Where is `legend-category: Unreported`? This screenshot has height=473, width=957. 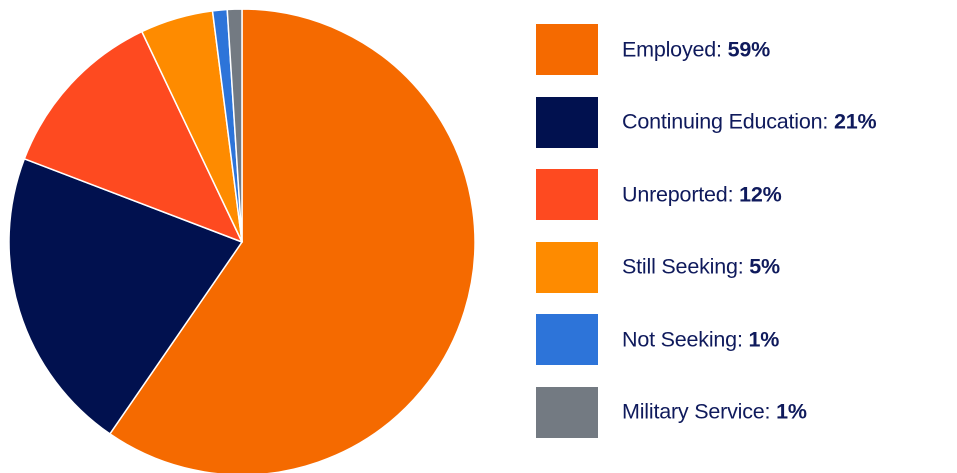 legend-category: Unreported is located at coordinates (675, 194).